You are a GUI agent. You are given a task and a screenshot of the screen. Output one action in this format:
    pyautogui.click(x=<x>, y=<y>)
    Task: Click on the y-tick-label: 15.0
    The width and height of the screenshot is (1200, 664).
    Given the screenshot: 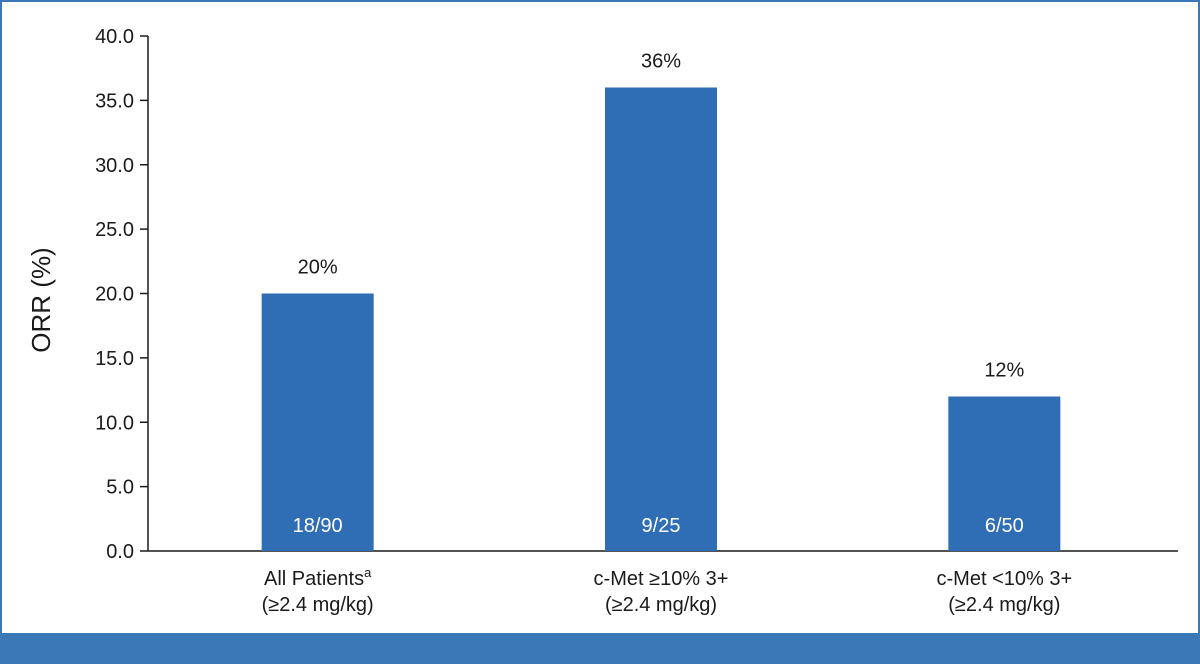 What is the action you would take?
    pyautogui.click(x=114, y=359)
    